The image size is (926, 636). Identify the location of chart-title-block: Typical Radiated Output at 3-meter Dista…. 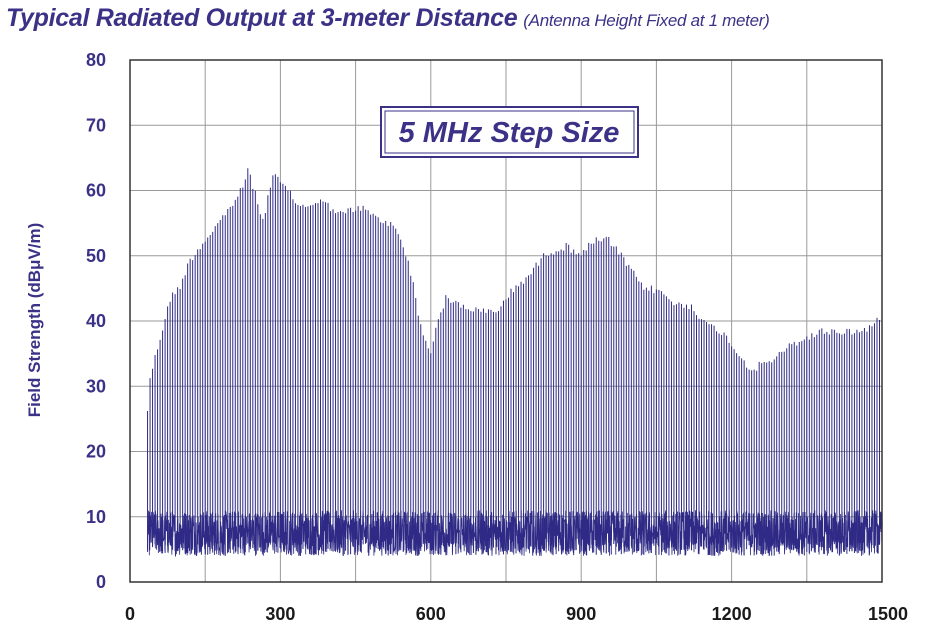
(388, 18).